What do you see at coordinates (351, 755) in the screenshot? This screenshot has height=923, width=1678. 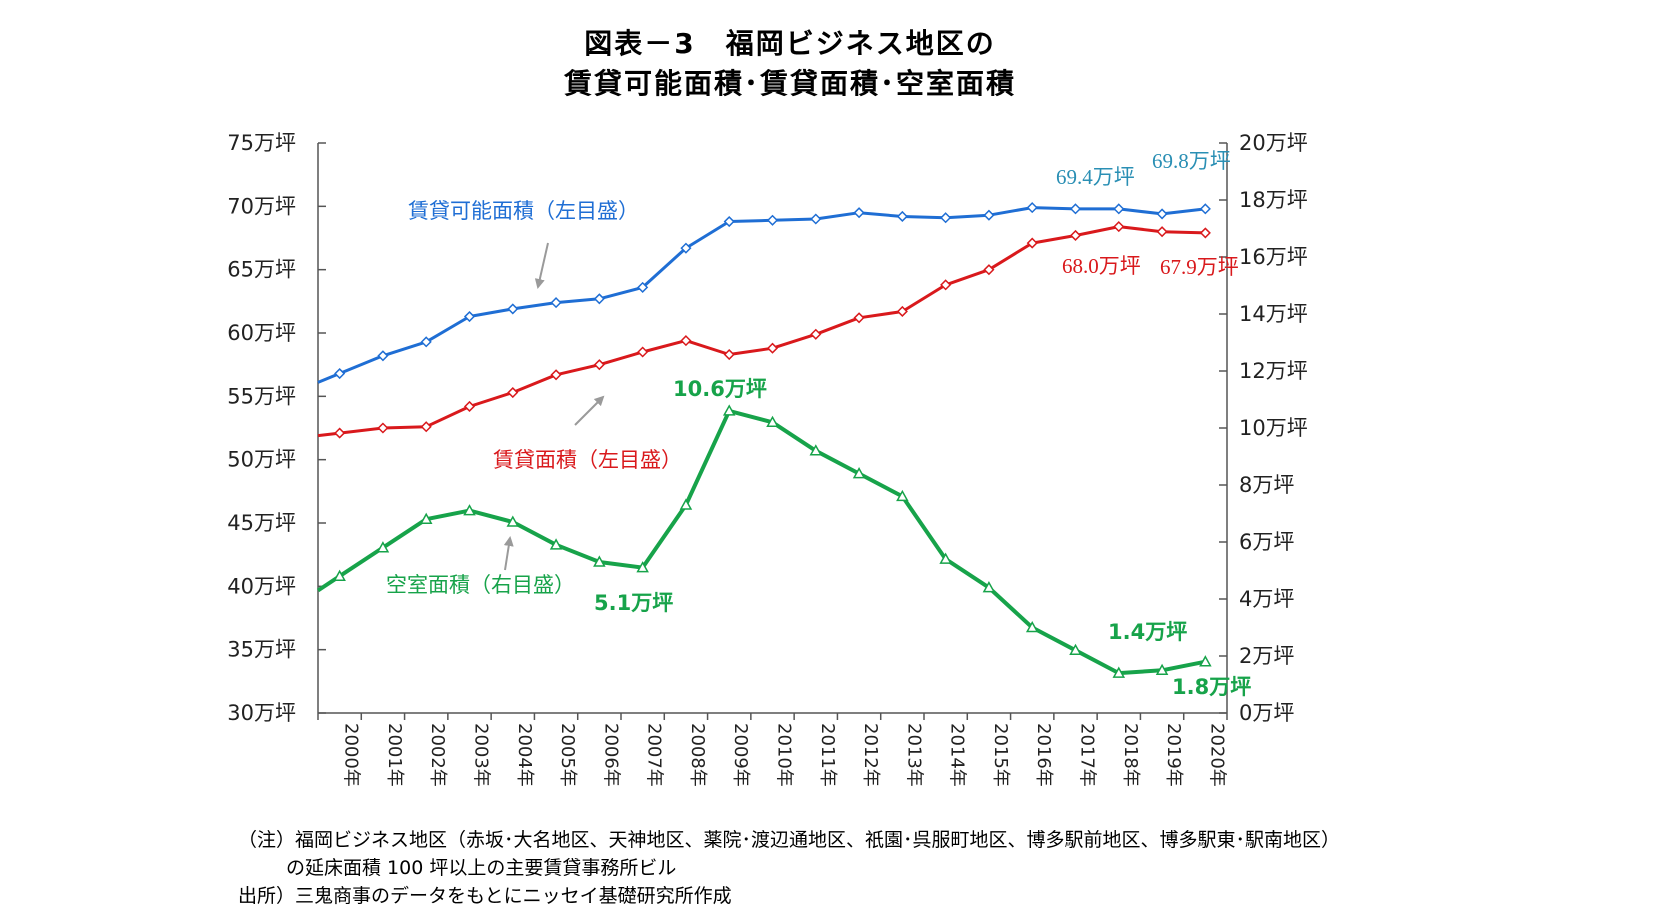 I see `x-tick-label: 2000年` at bounding box center [351, 755].